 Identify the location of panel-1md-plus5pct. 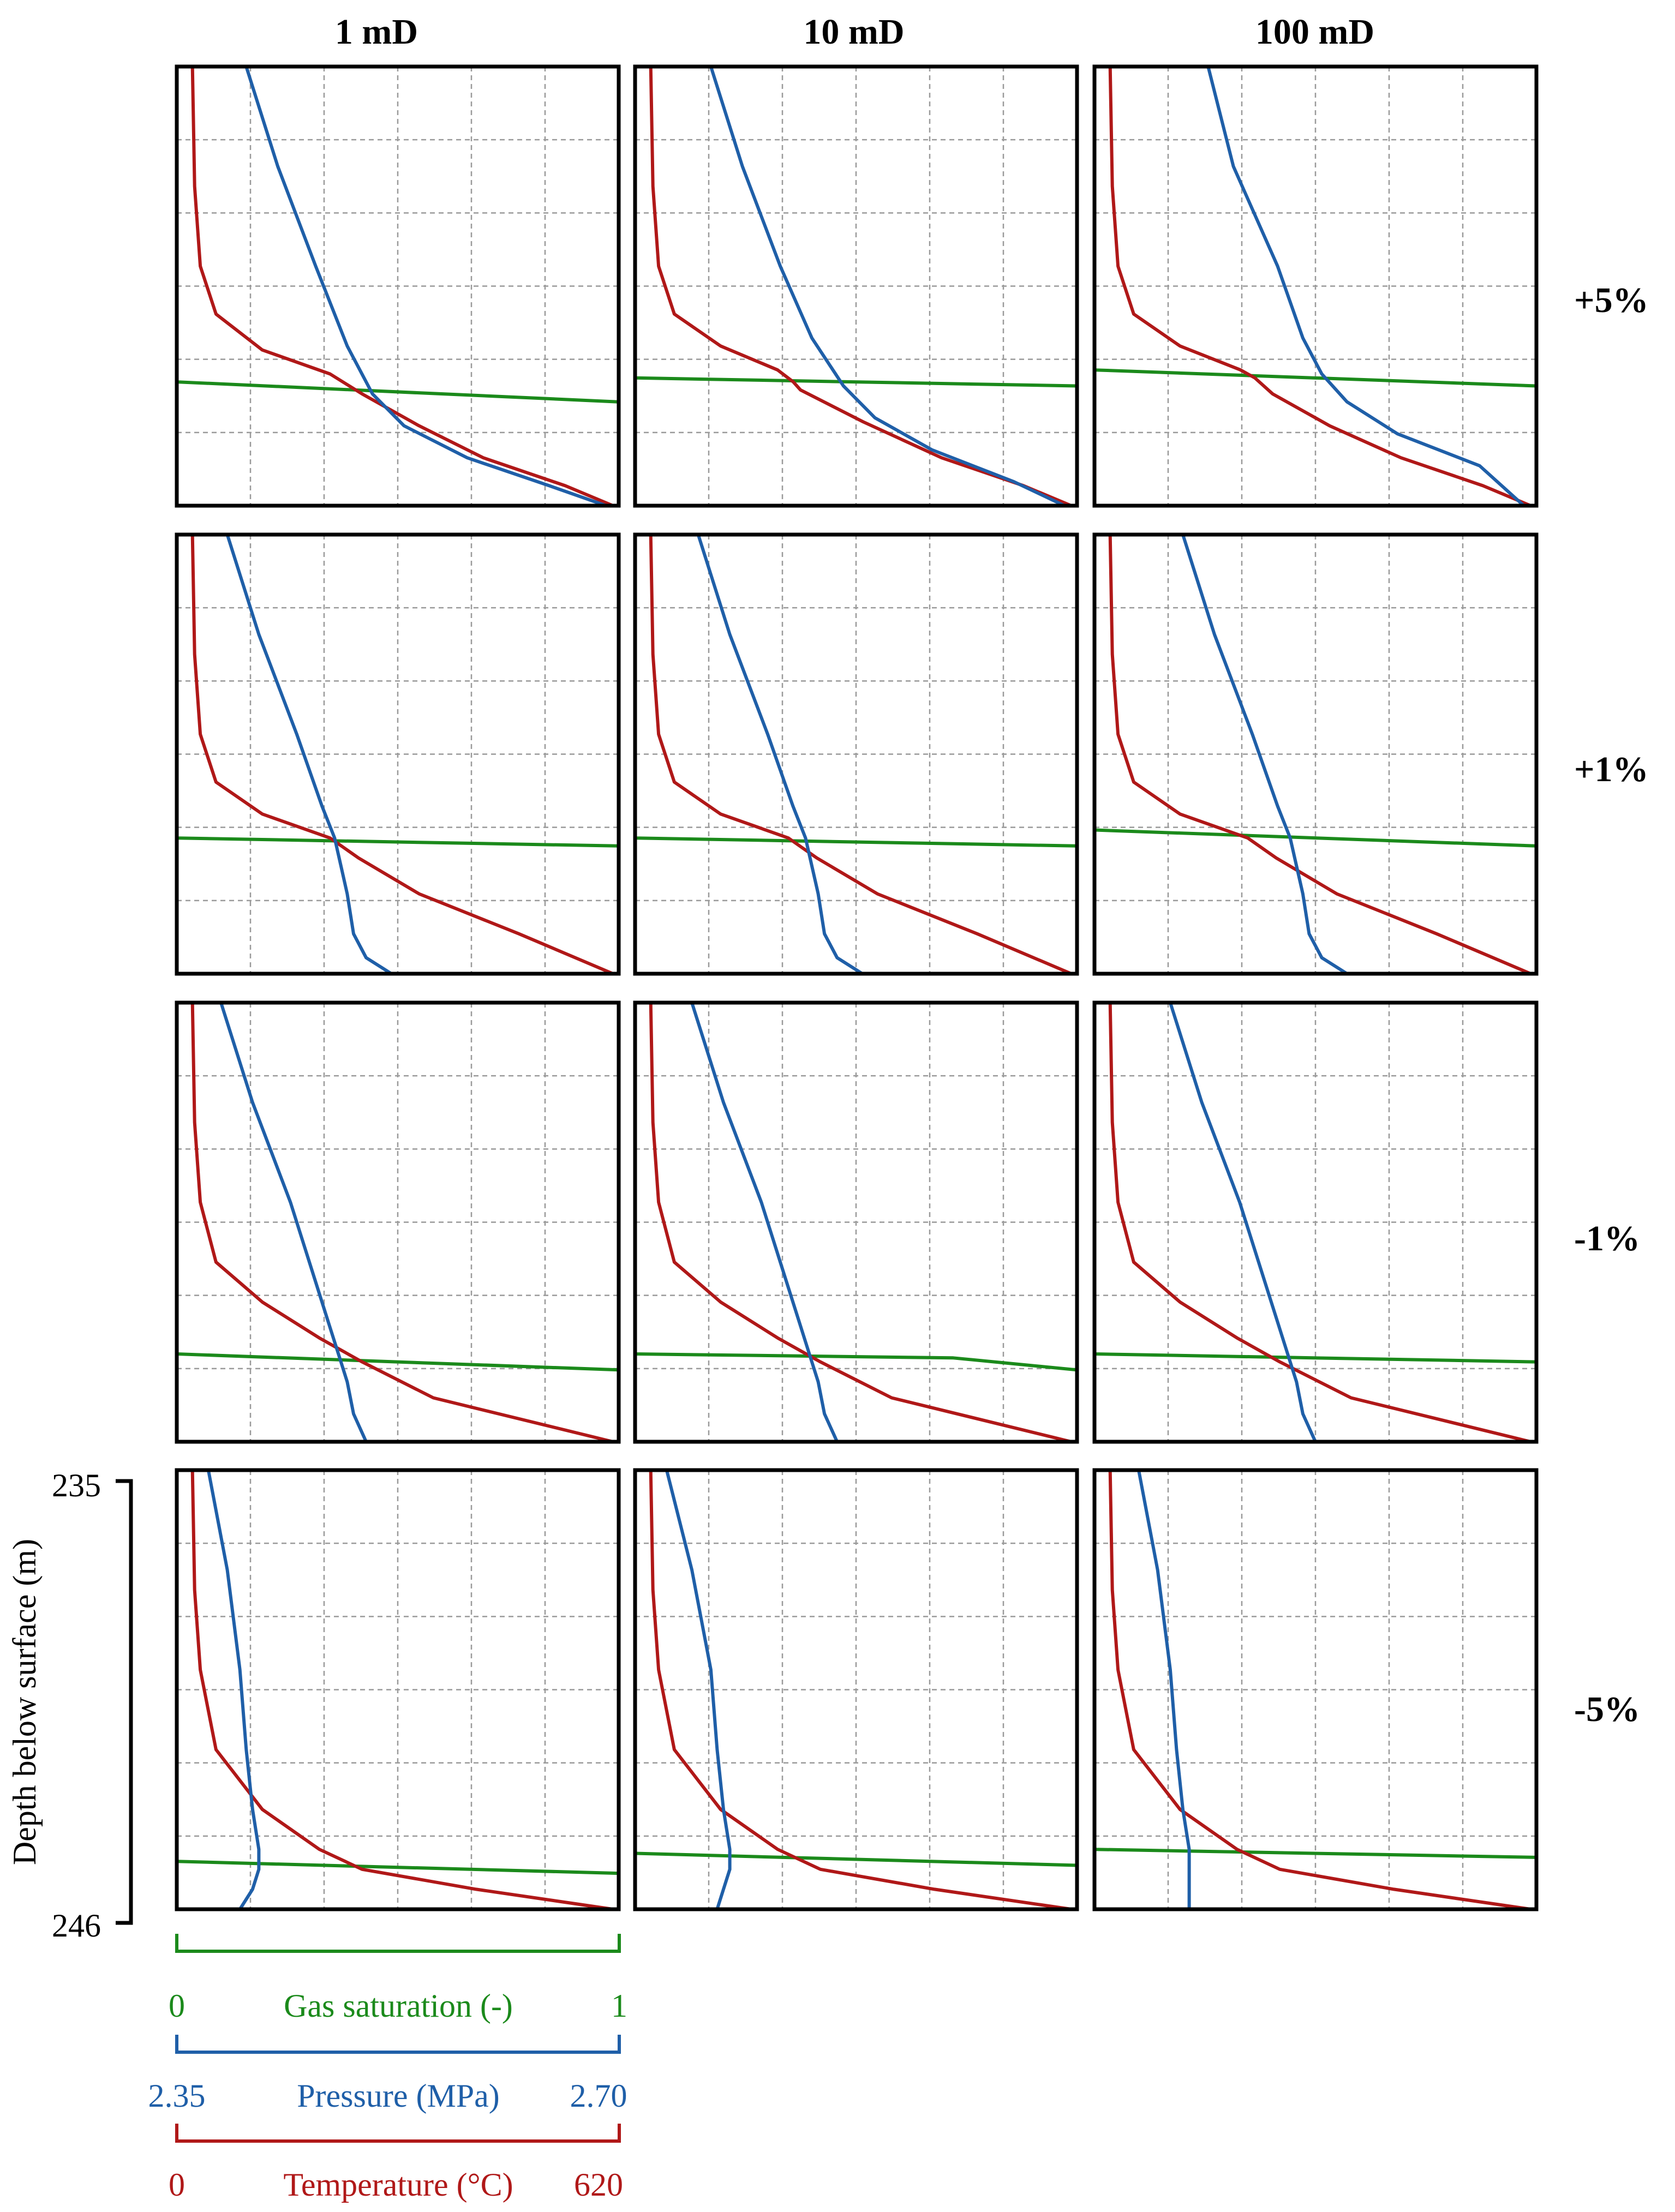
(398, 286).